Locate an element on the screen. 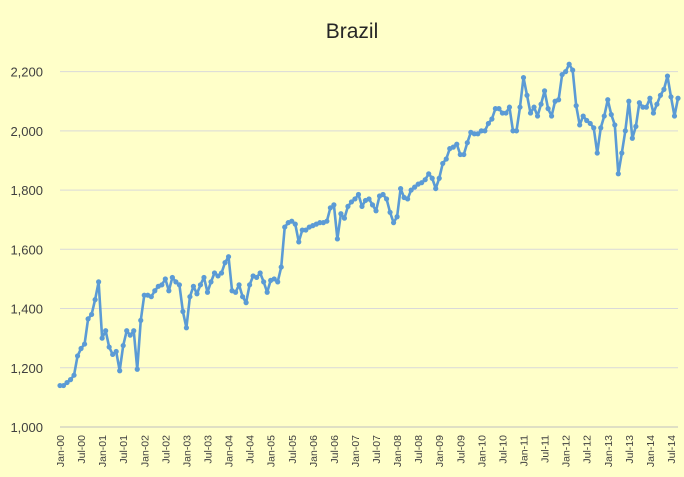  x-tick-label: Jul-14 is located at coordinates (672, 449).